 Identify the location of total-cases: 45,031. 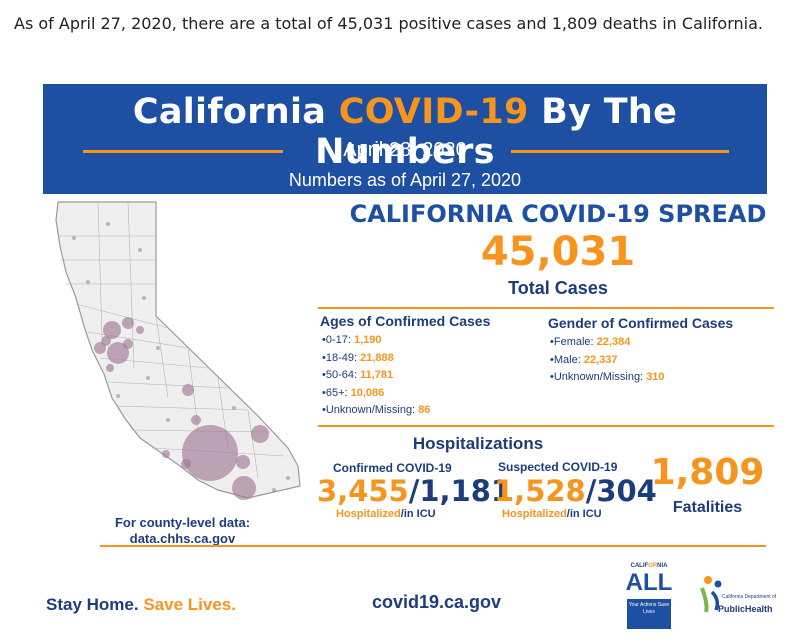
(558, 252).